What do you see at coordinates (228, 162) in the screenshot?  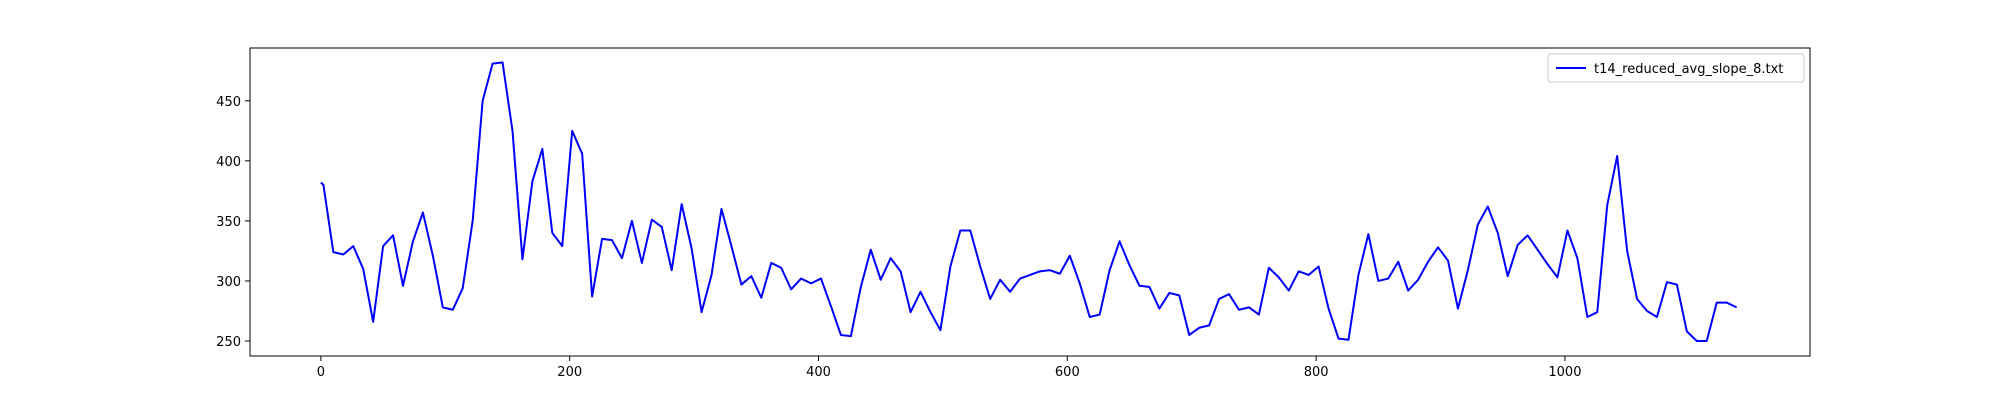 I see `y-tick-label-3: 400` at bounding box center [228, 162].